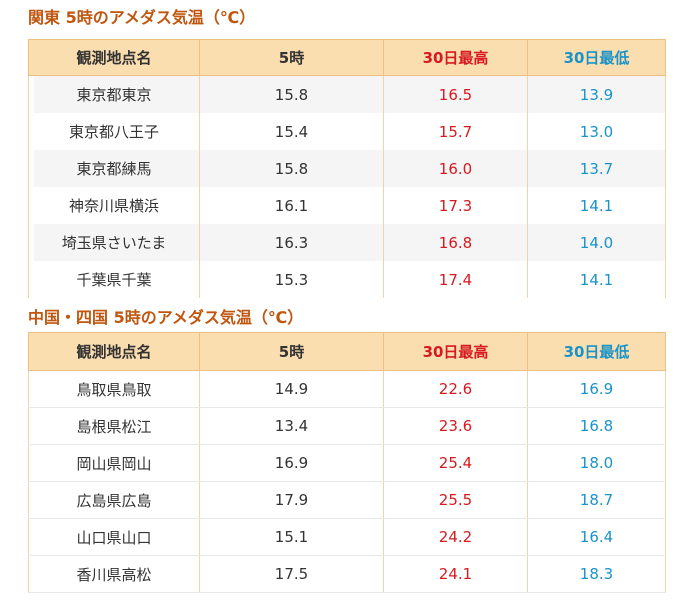 The width and height of the screenshot is (695, 611). What do you see at coordinates (291, 426) in the screenshot?
I see `current-temp: 13.4` at bounding box center [291, 426].